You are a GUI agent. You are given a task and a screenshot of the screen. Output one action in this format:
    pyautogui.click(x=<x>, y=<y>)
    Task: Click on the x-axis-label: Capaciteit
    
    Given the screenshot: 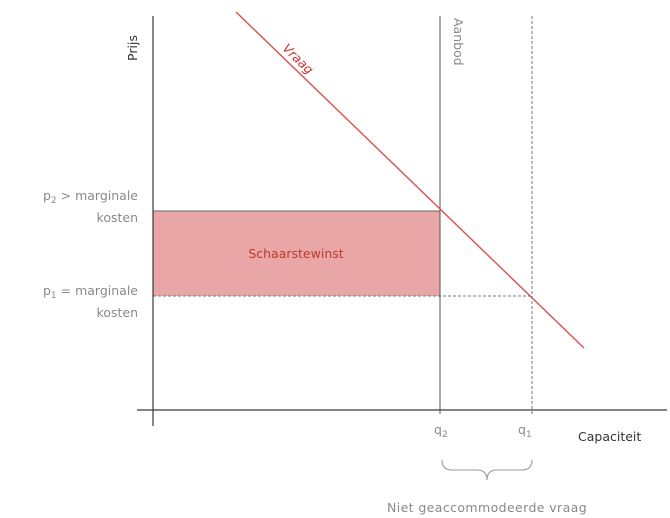 What is the action you would take?
    pyautogui.click(x=609, y=436)
    